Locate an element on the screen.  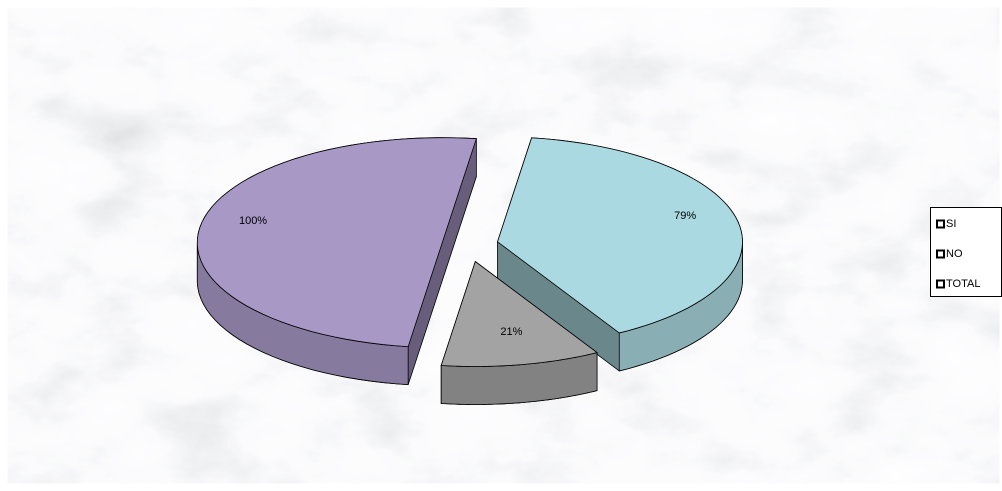
legend-label: TOTAL is located at coordinates (963, 284).